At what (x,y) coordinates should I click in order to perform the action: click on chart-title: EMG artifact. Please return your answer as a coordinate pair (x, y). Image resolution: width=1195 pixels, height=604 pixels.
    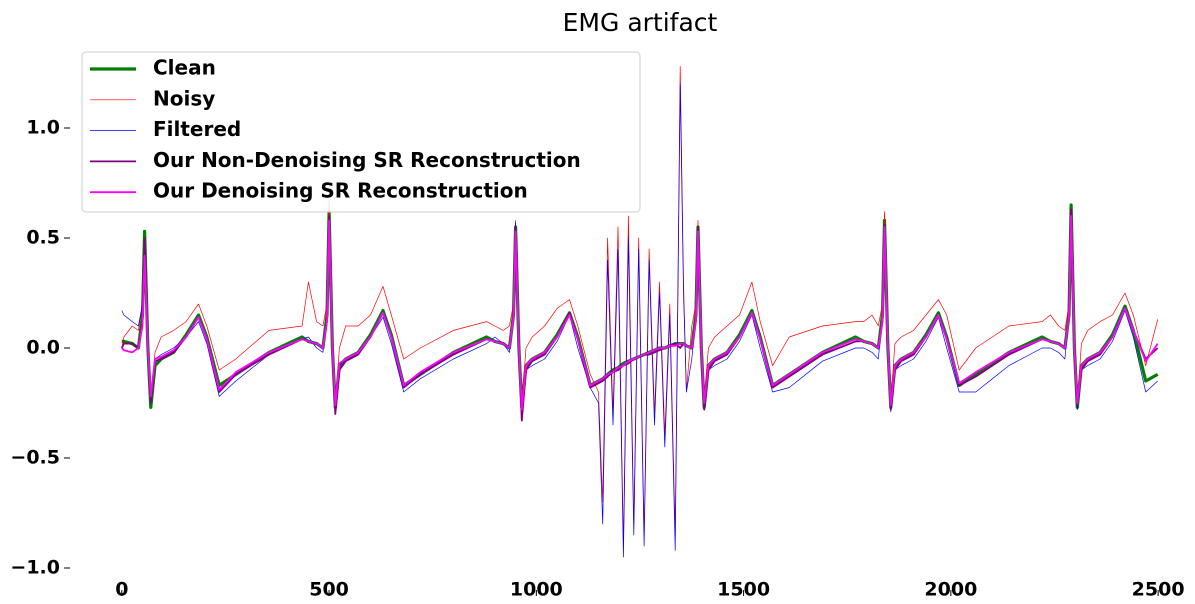
    Looking at the image, I should click on (640, 22).